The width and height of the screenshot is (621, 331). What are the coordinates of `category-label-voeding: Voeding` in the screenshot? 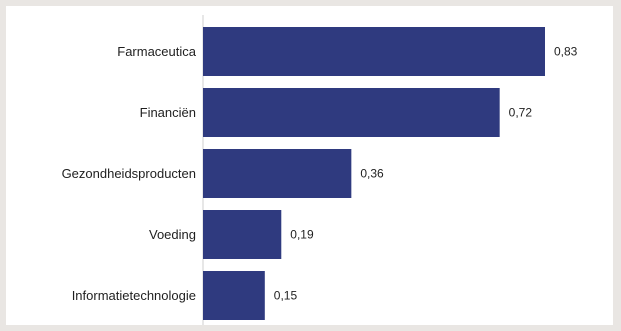 It's located at (172, 234).